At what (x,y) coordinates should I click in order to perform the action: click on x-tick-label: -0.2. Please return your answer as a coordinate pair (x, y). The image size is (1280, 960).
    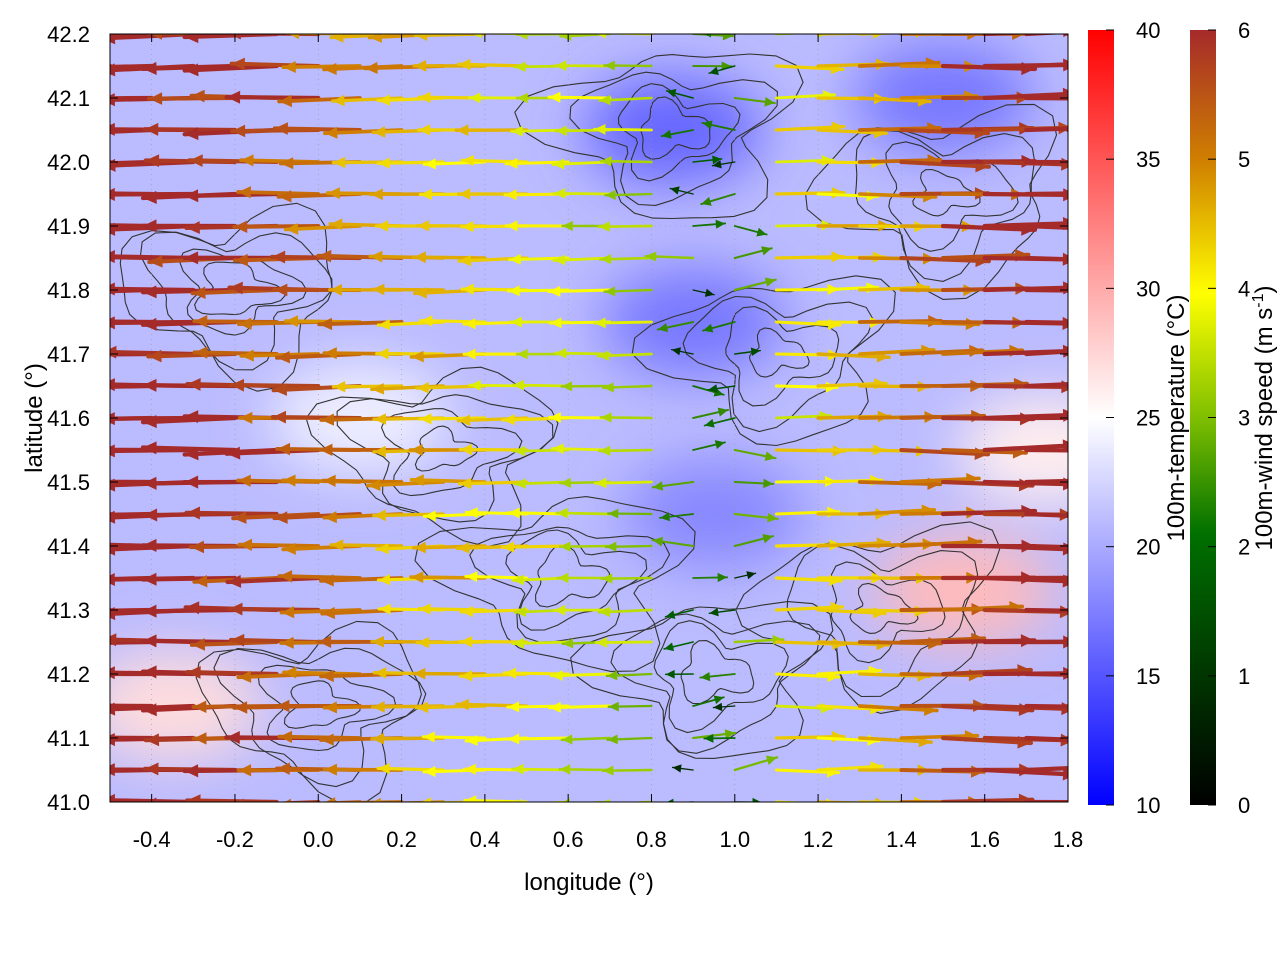
    Looking at the image, I should click on (235, 839).